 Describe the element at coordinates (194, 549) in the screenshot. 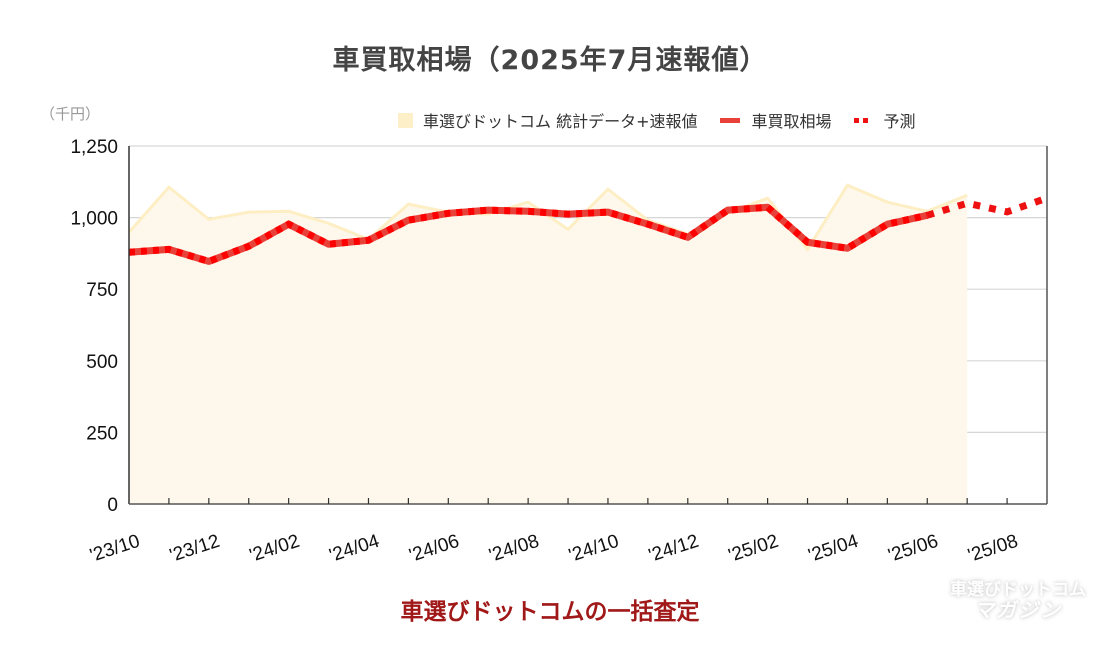

I see `x-tick-label: '23/12` at that location.